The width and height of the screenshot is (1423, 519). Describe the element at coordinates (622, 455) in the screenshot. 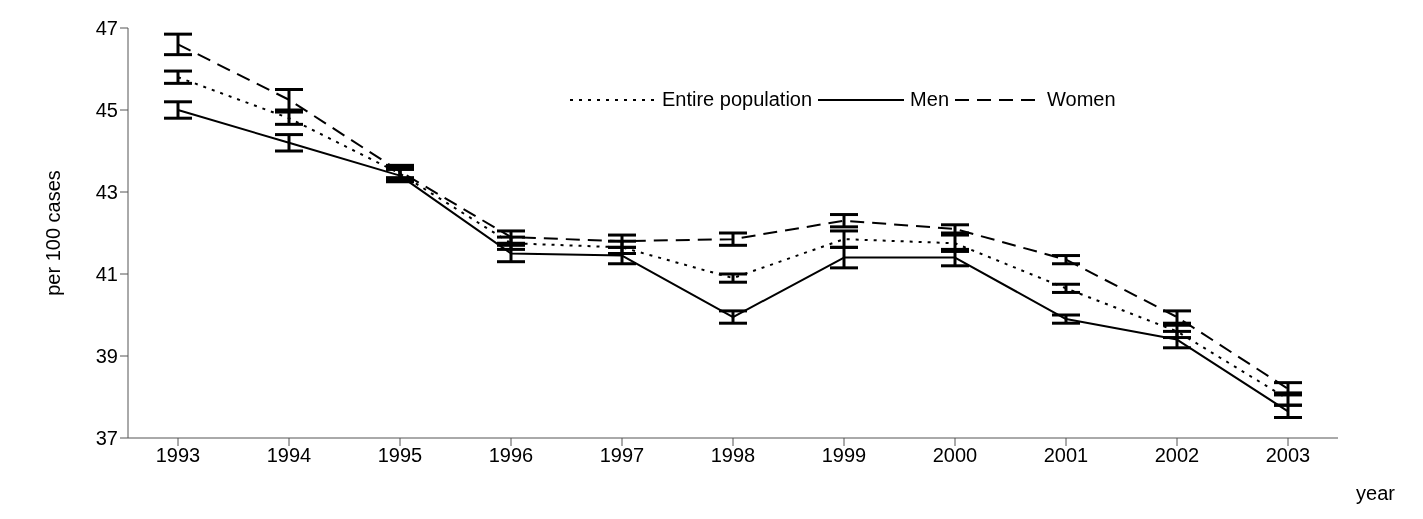

I see `x-tick-label: 1997` at that location.